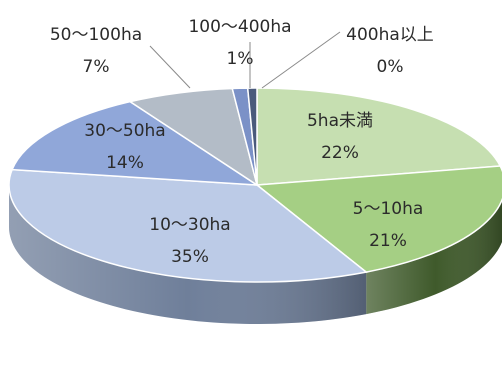 The image size is (502, 380). Describe the element at coordinates (390, 67) in the screenshot. I see `slice-value-label: 0%` at that location.